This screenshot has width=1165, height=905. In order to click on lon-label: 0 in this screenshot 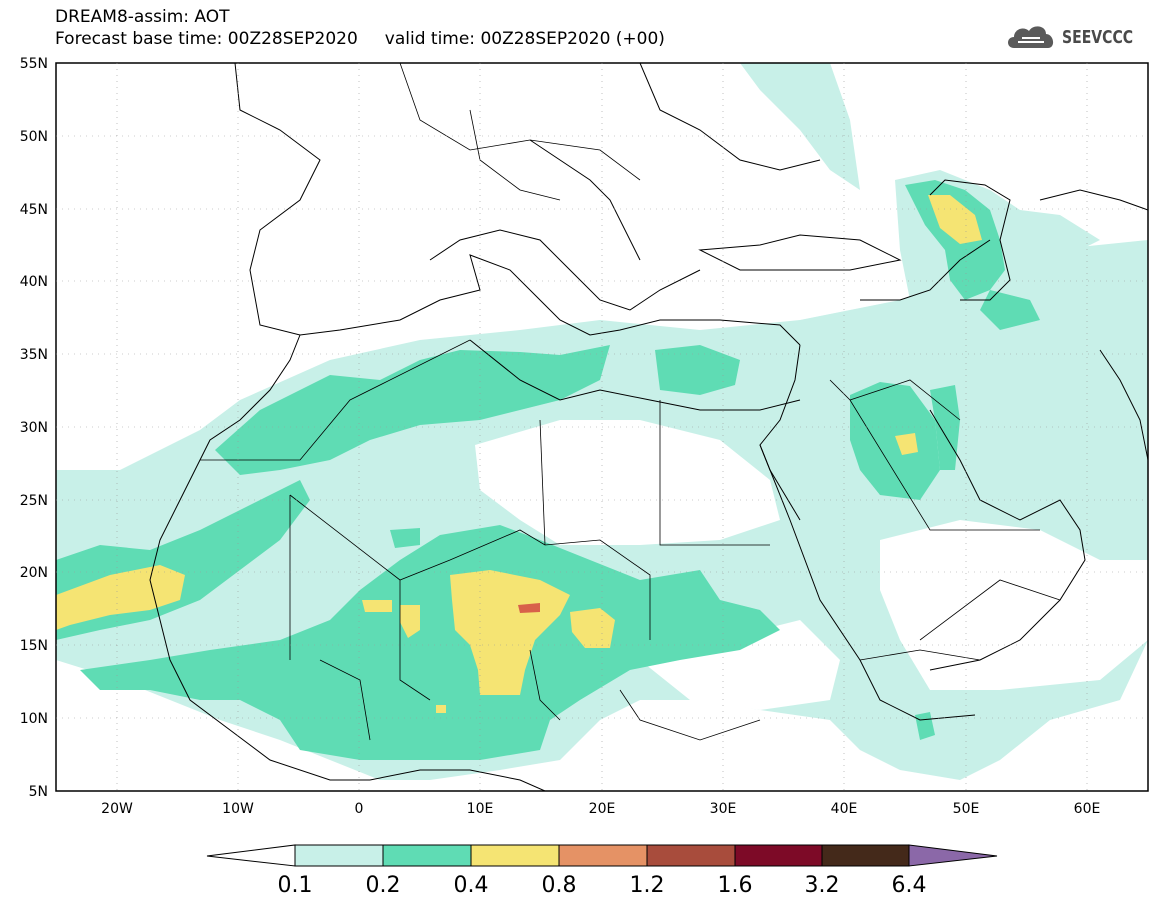, I will do `click(359, 809)`.